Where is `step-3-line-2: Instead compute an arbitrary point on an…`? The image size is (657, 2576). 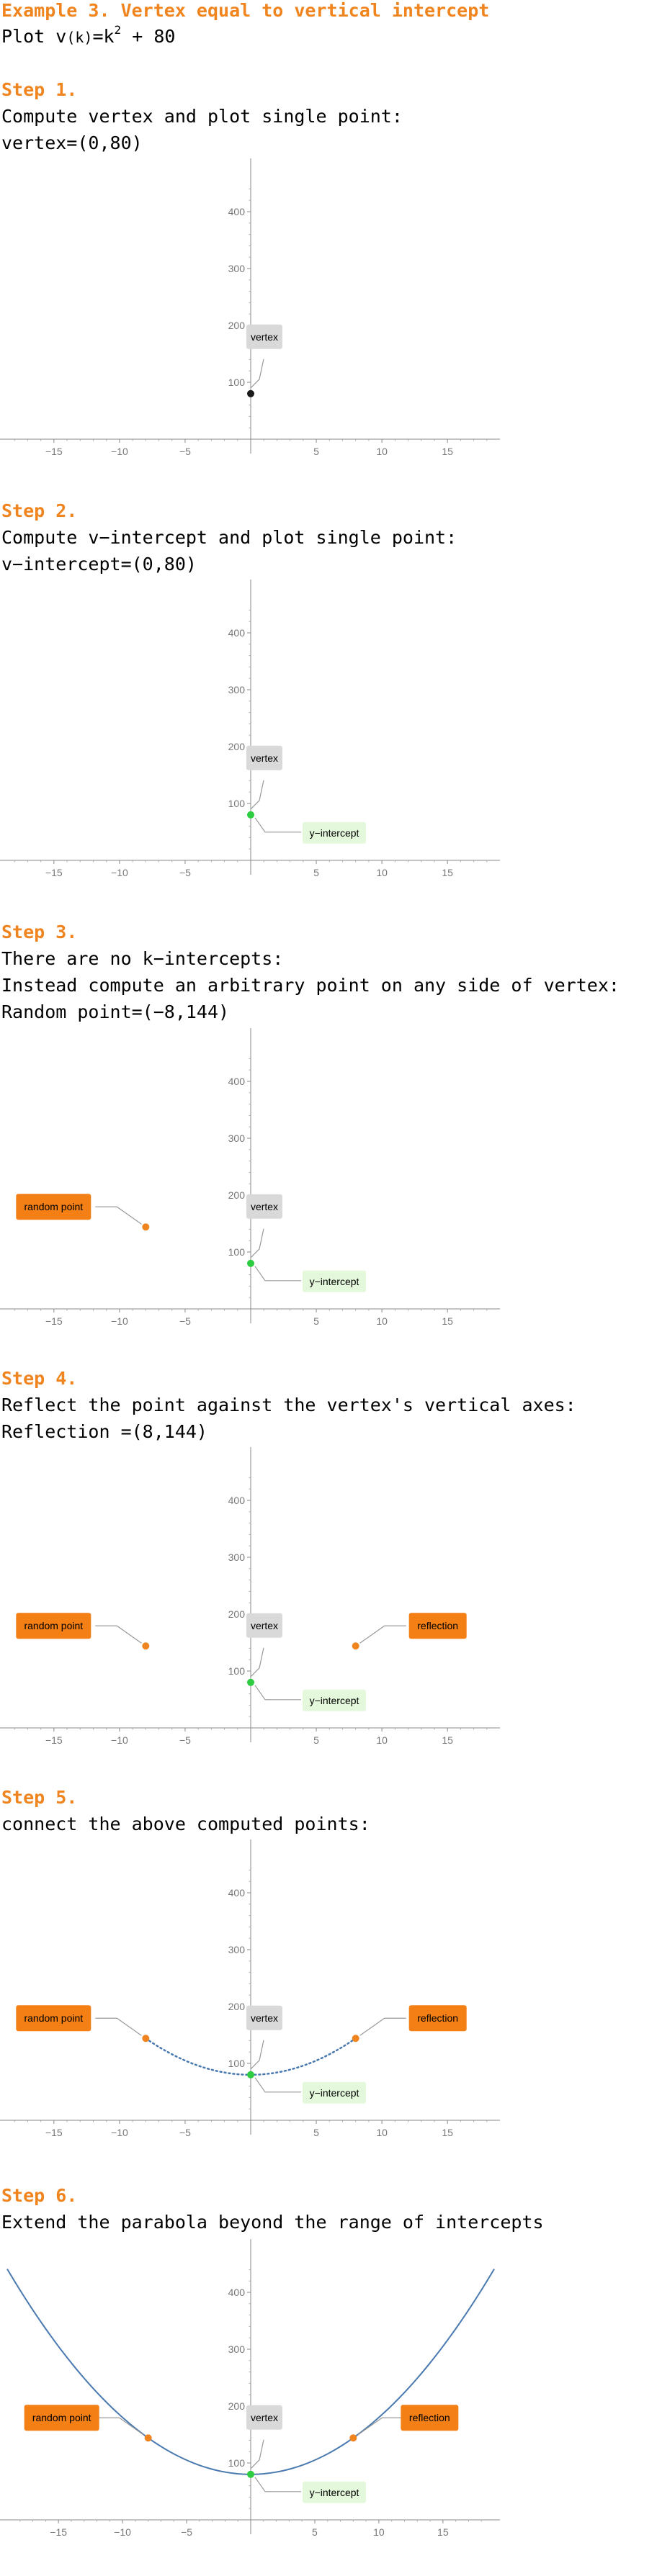
step-3-line-2: Instead compute an arbitrary point on an… is located at coordinates (310, 986).